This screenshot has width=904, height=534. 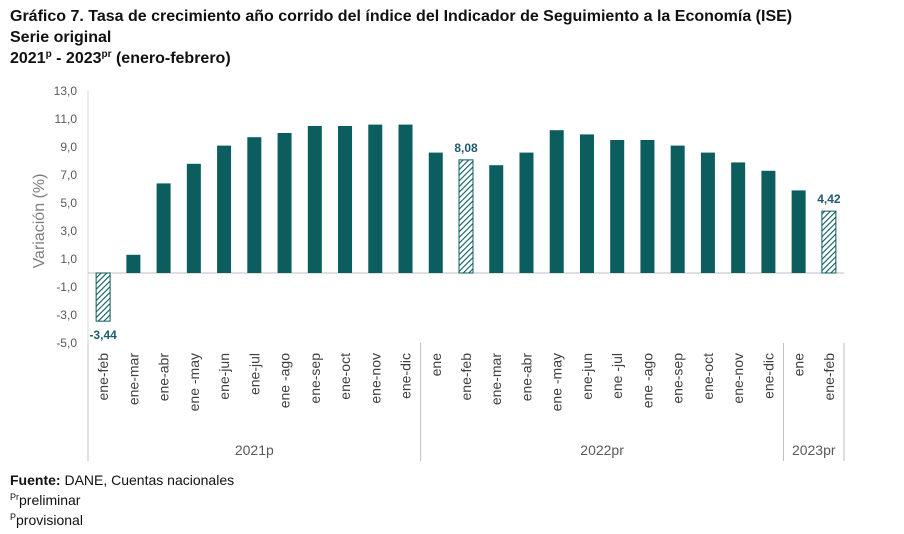 What do you see at coordinates (49, 520) in the screenshot?
I see `provisional-text: provisional` at bounding box center [49, 520].